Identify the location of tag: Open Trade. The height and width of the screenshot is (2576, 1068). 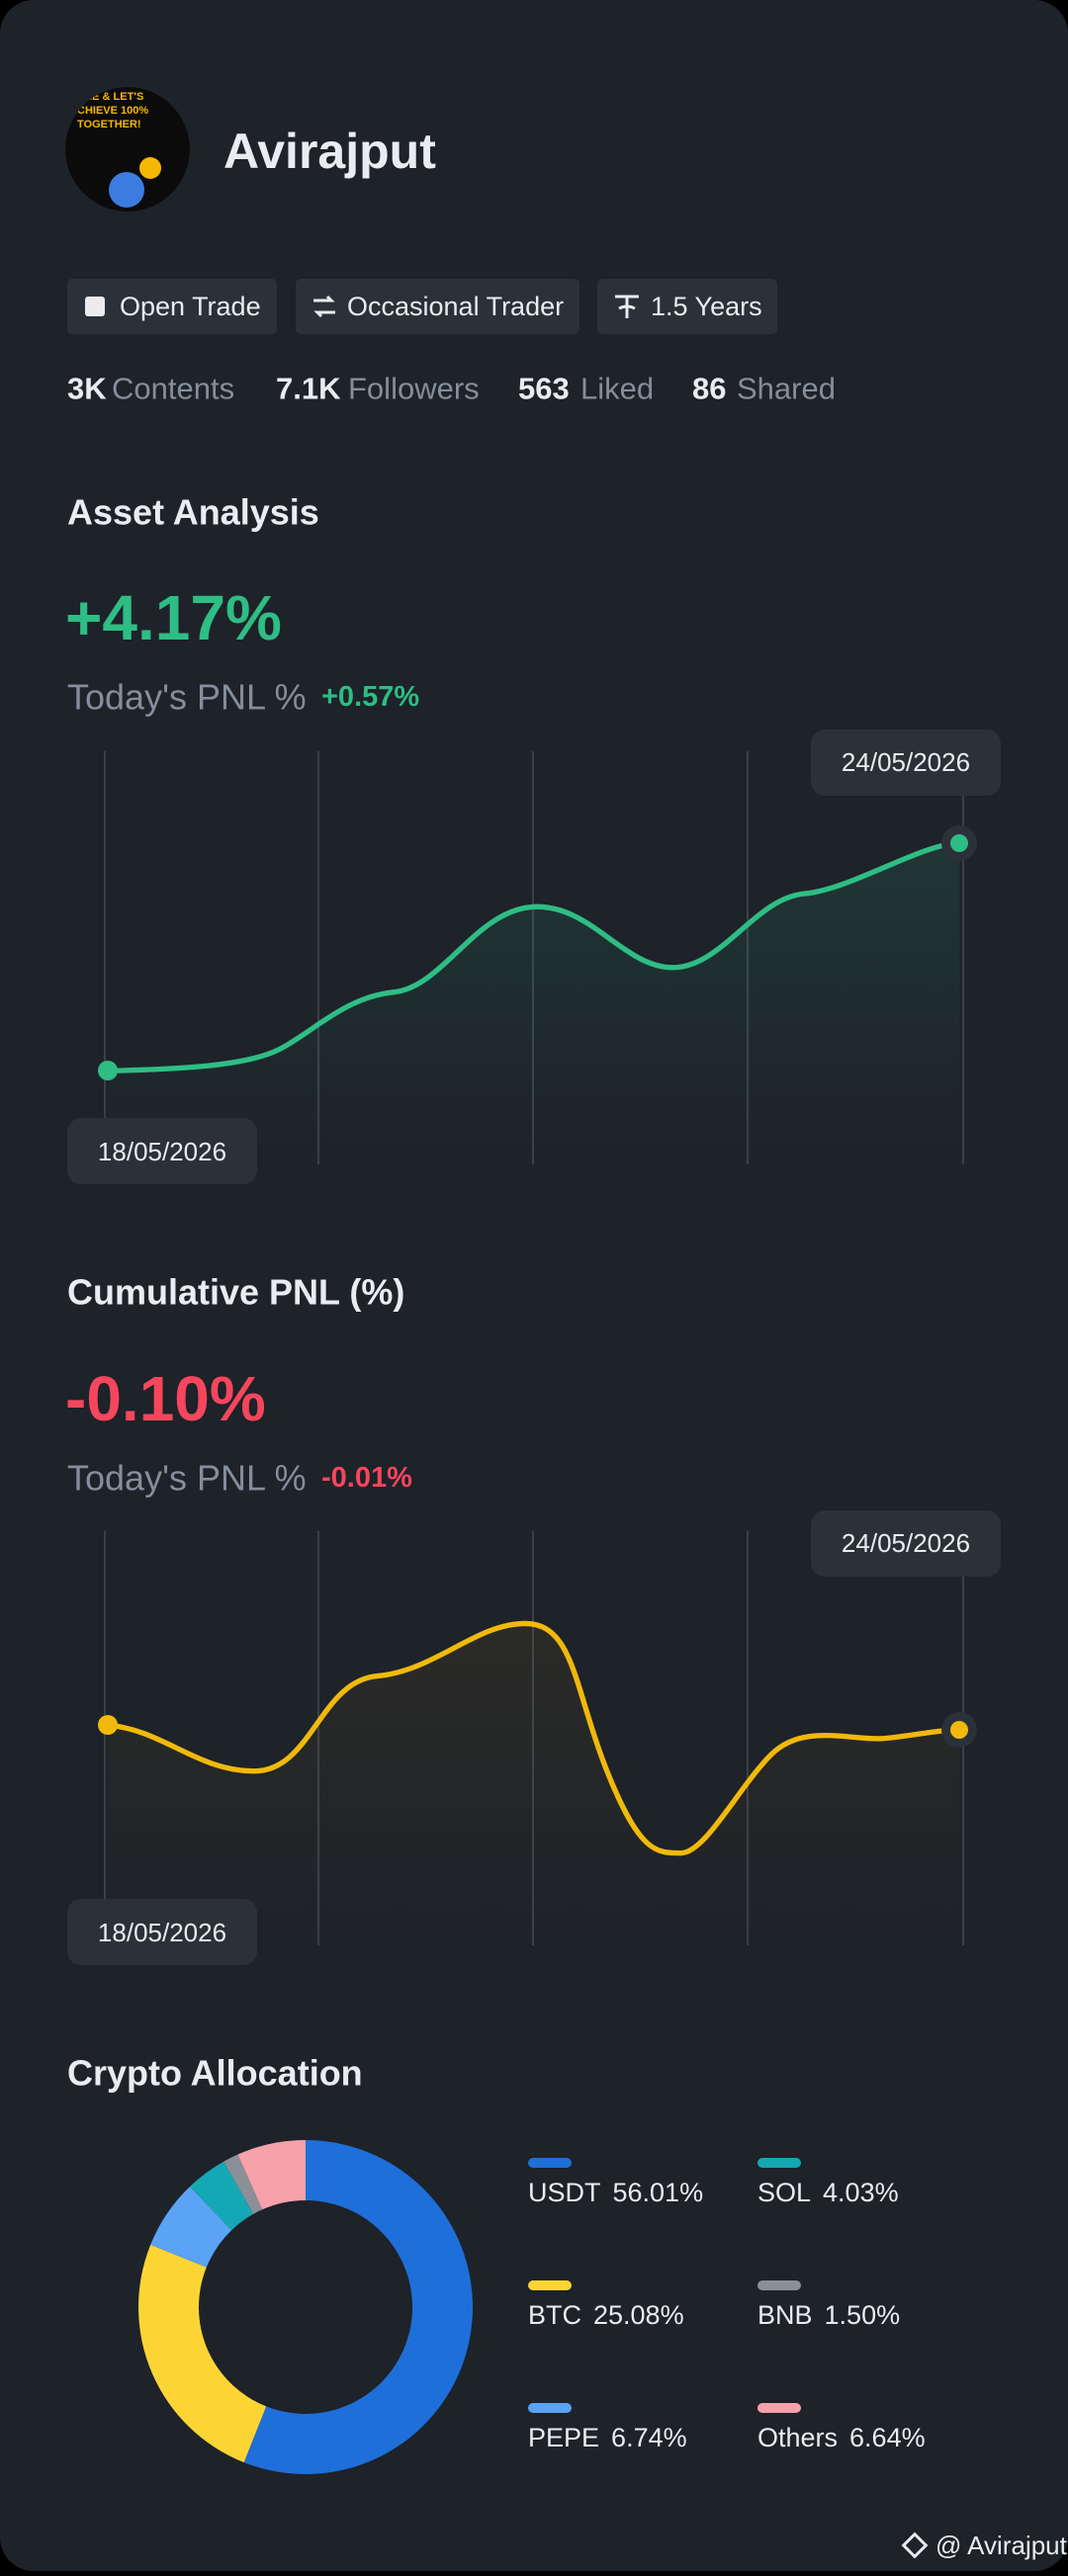
(172, 306).